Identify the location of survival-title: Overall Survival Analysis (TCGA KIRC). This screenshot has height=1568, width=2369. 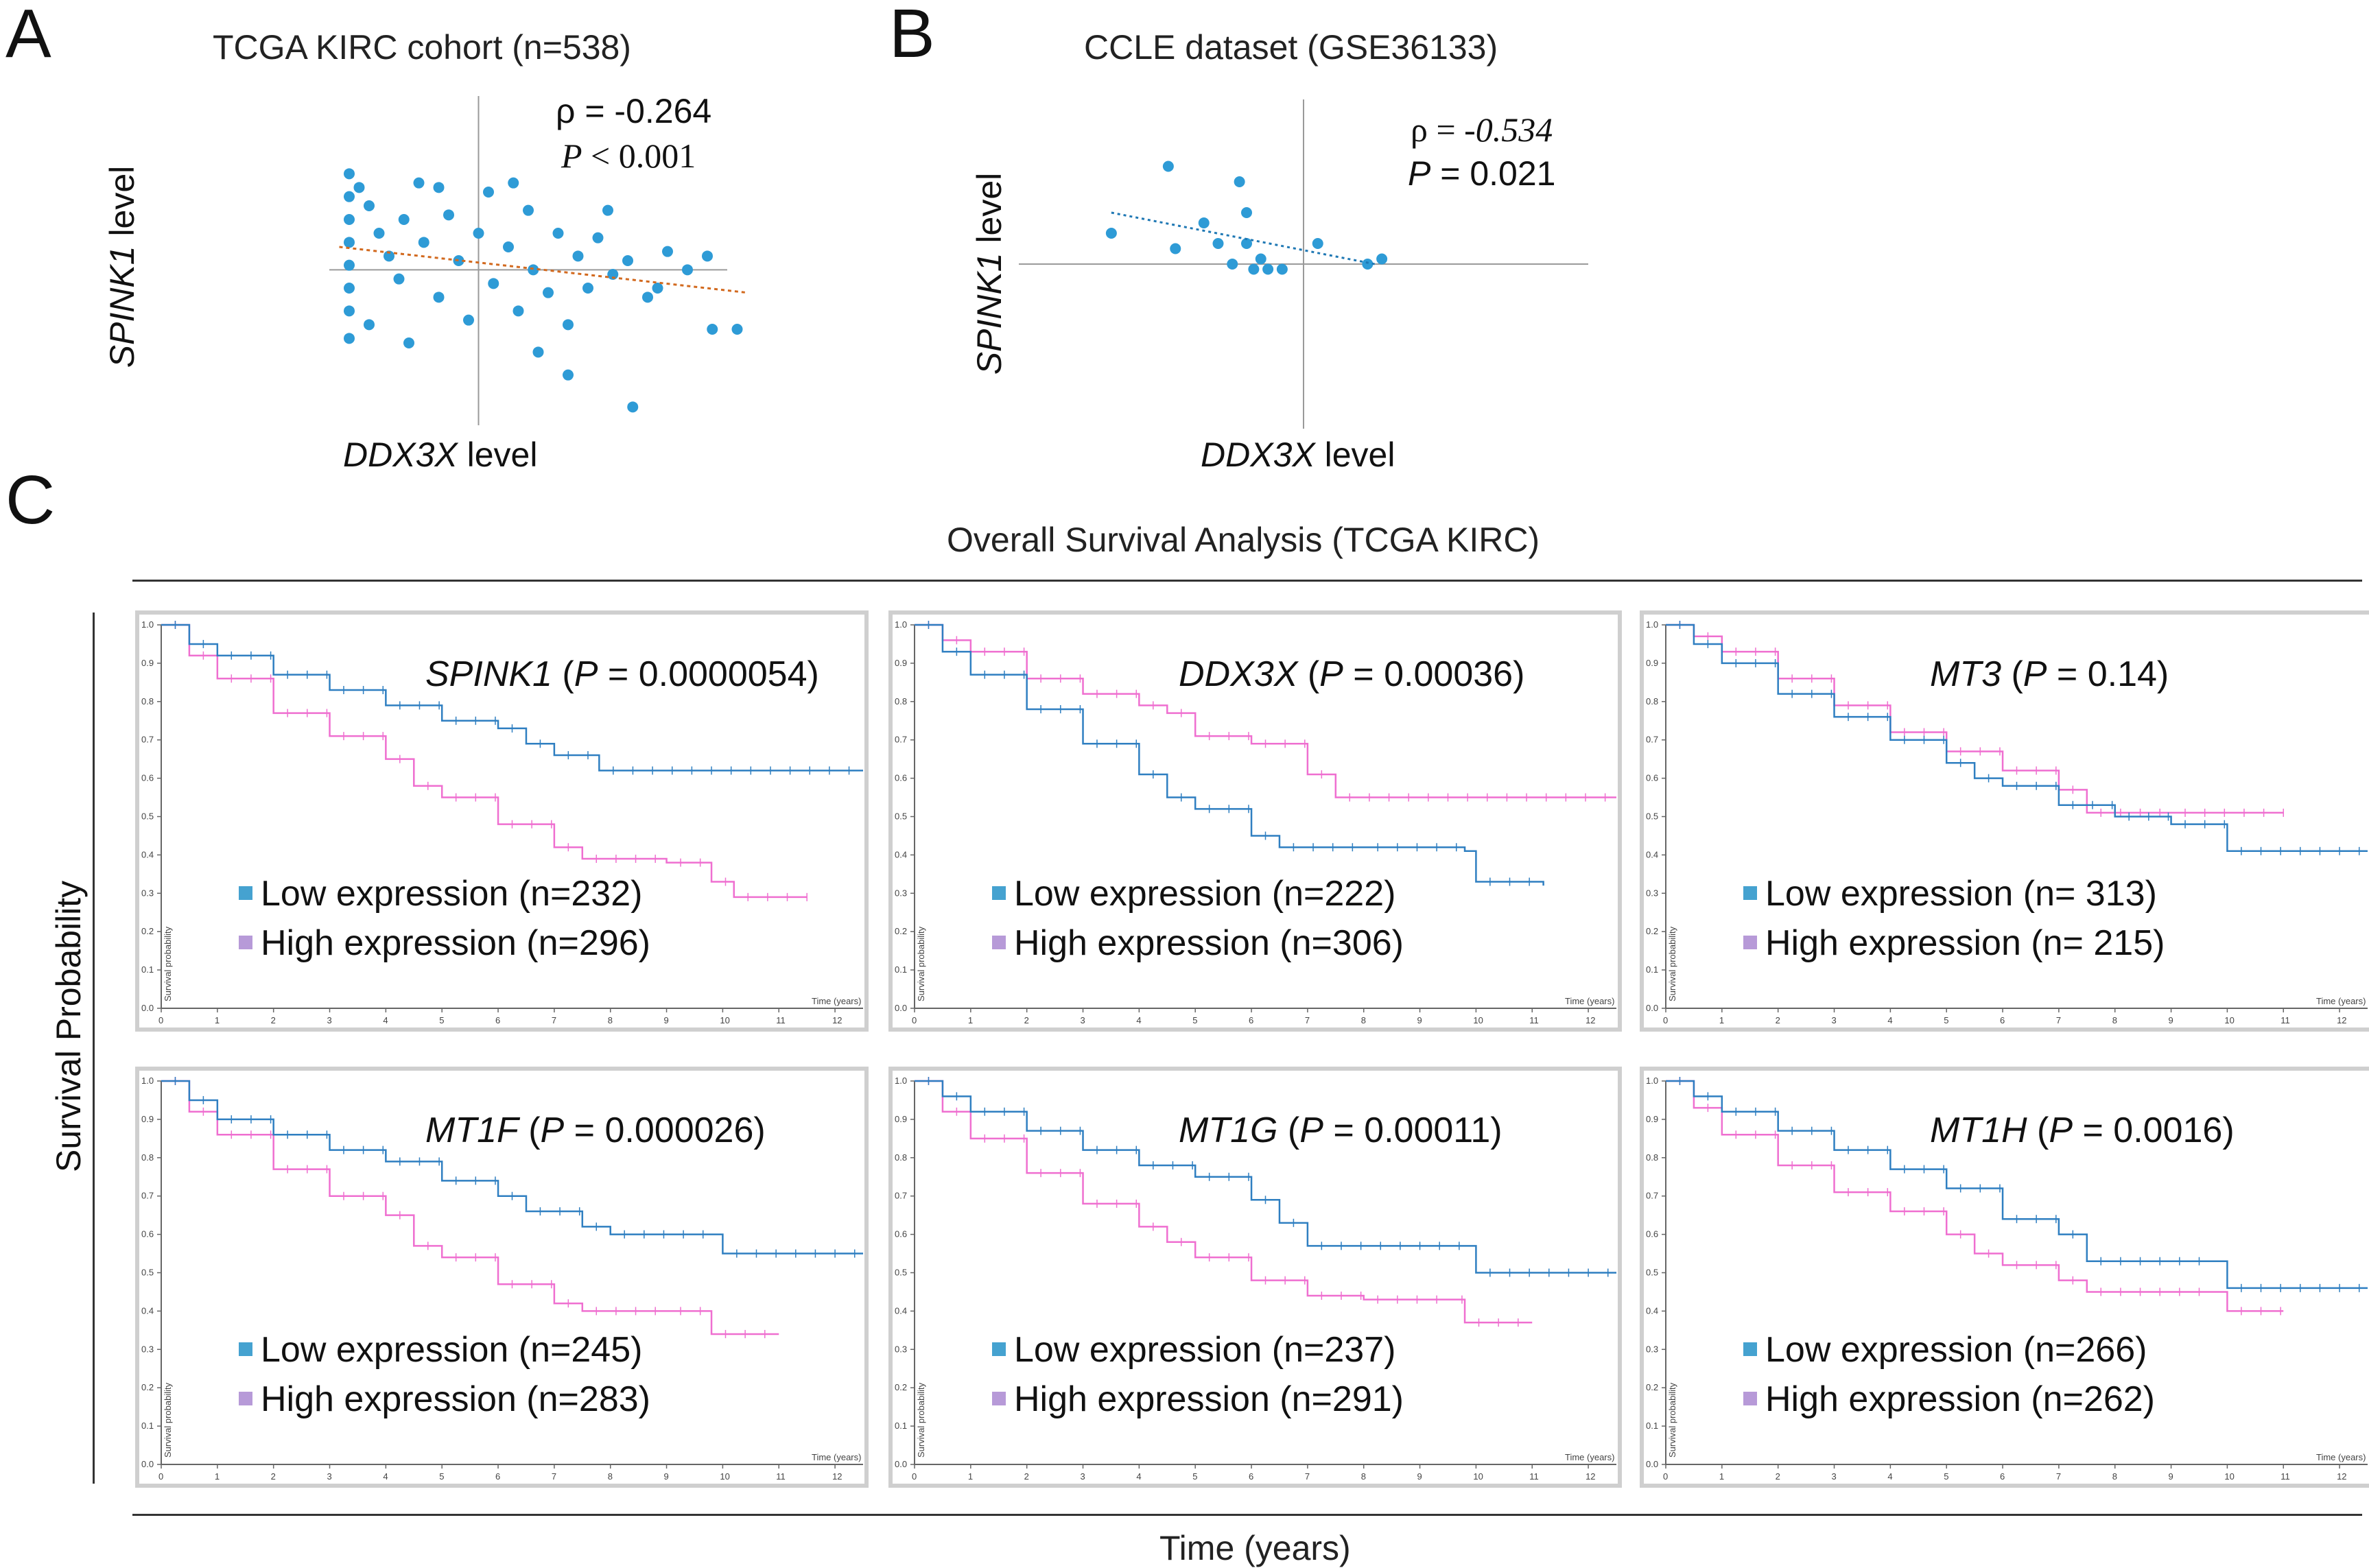
(1243, 540).